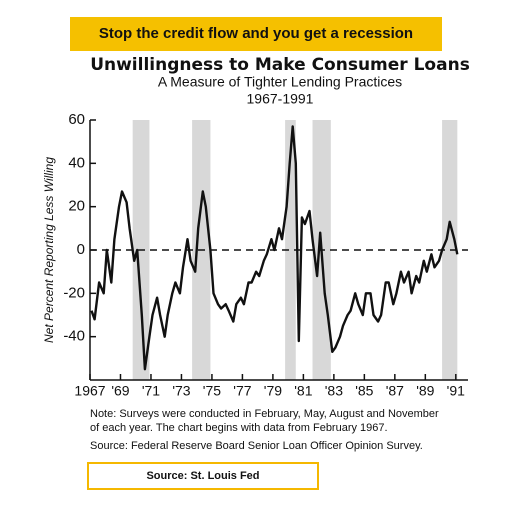 The height and width of the screenshot is (512, 512). What do you see at coordinates (74, 336) in the screenshot?
I see `y-tick-label: -40` at bounding box center [74, 336].